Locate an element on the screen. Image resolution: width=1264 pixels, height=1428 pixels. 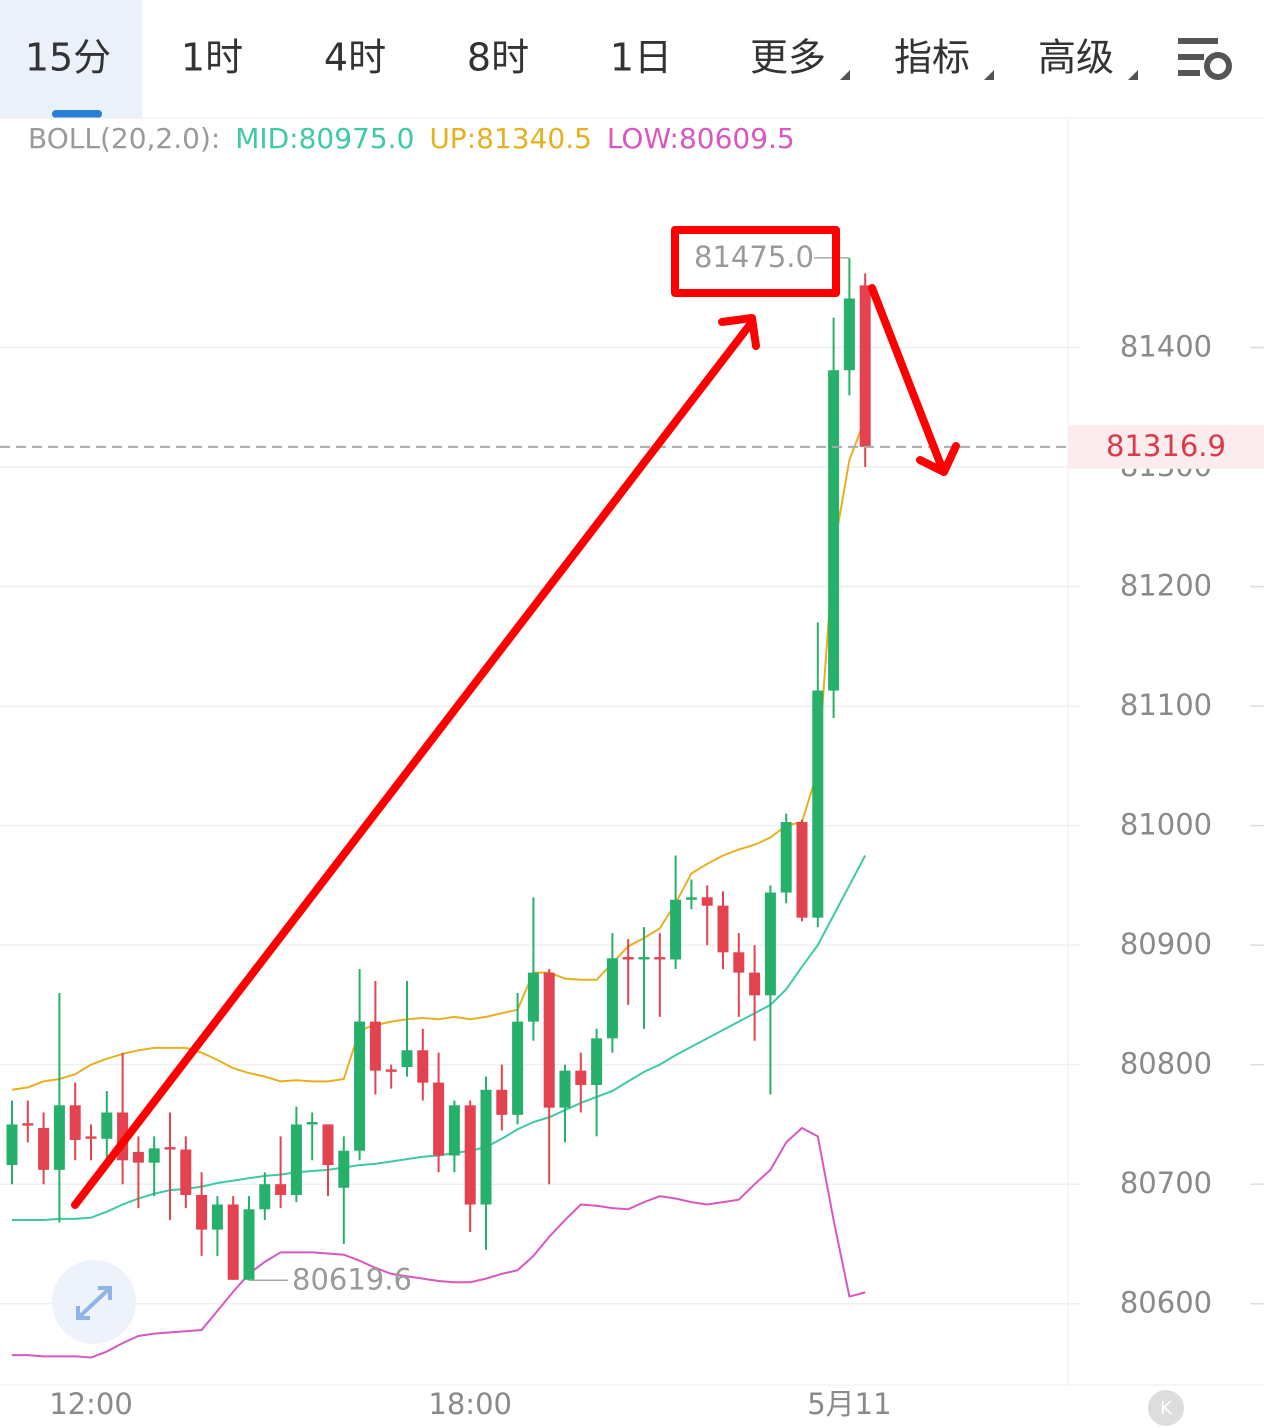
y-tick-label: 81000 is located at coordinates (1166, 825).